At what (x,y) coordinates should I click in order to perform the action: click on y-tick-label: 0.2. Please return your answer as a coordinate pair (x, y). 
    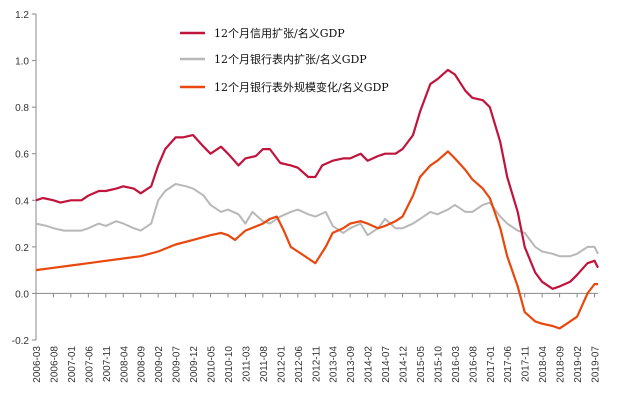
    Looking at the image, I should click on (22, 248).